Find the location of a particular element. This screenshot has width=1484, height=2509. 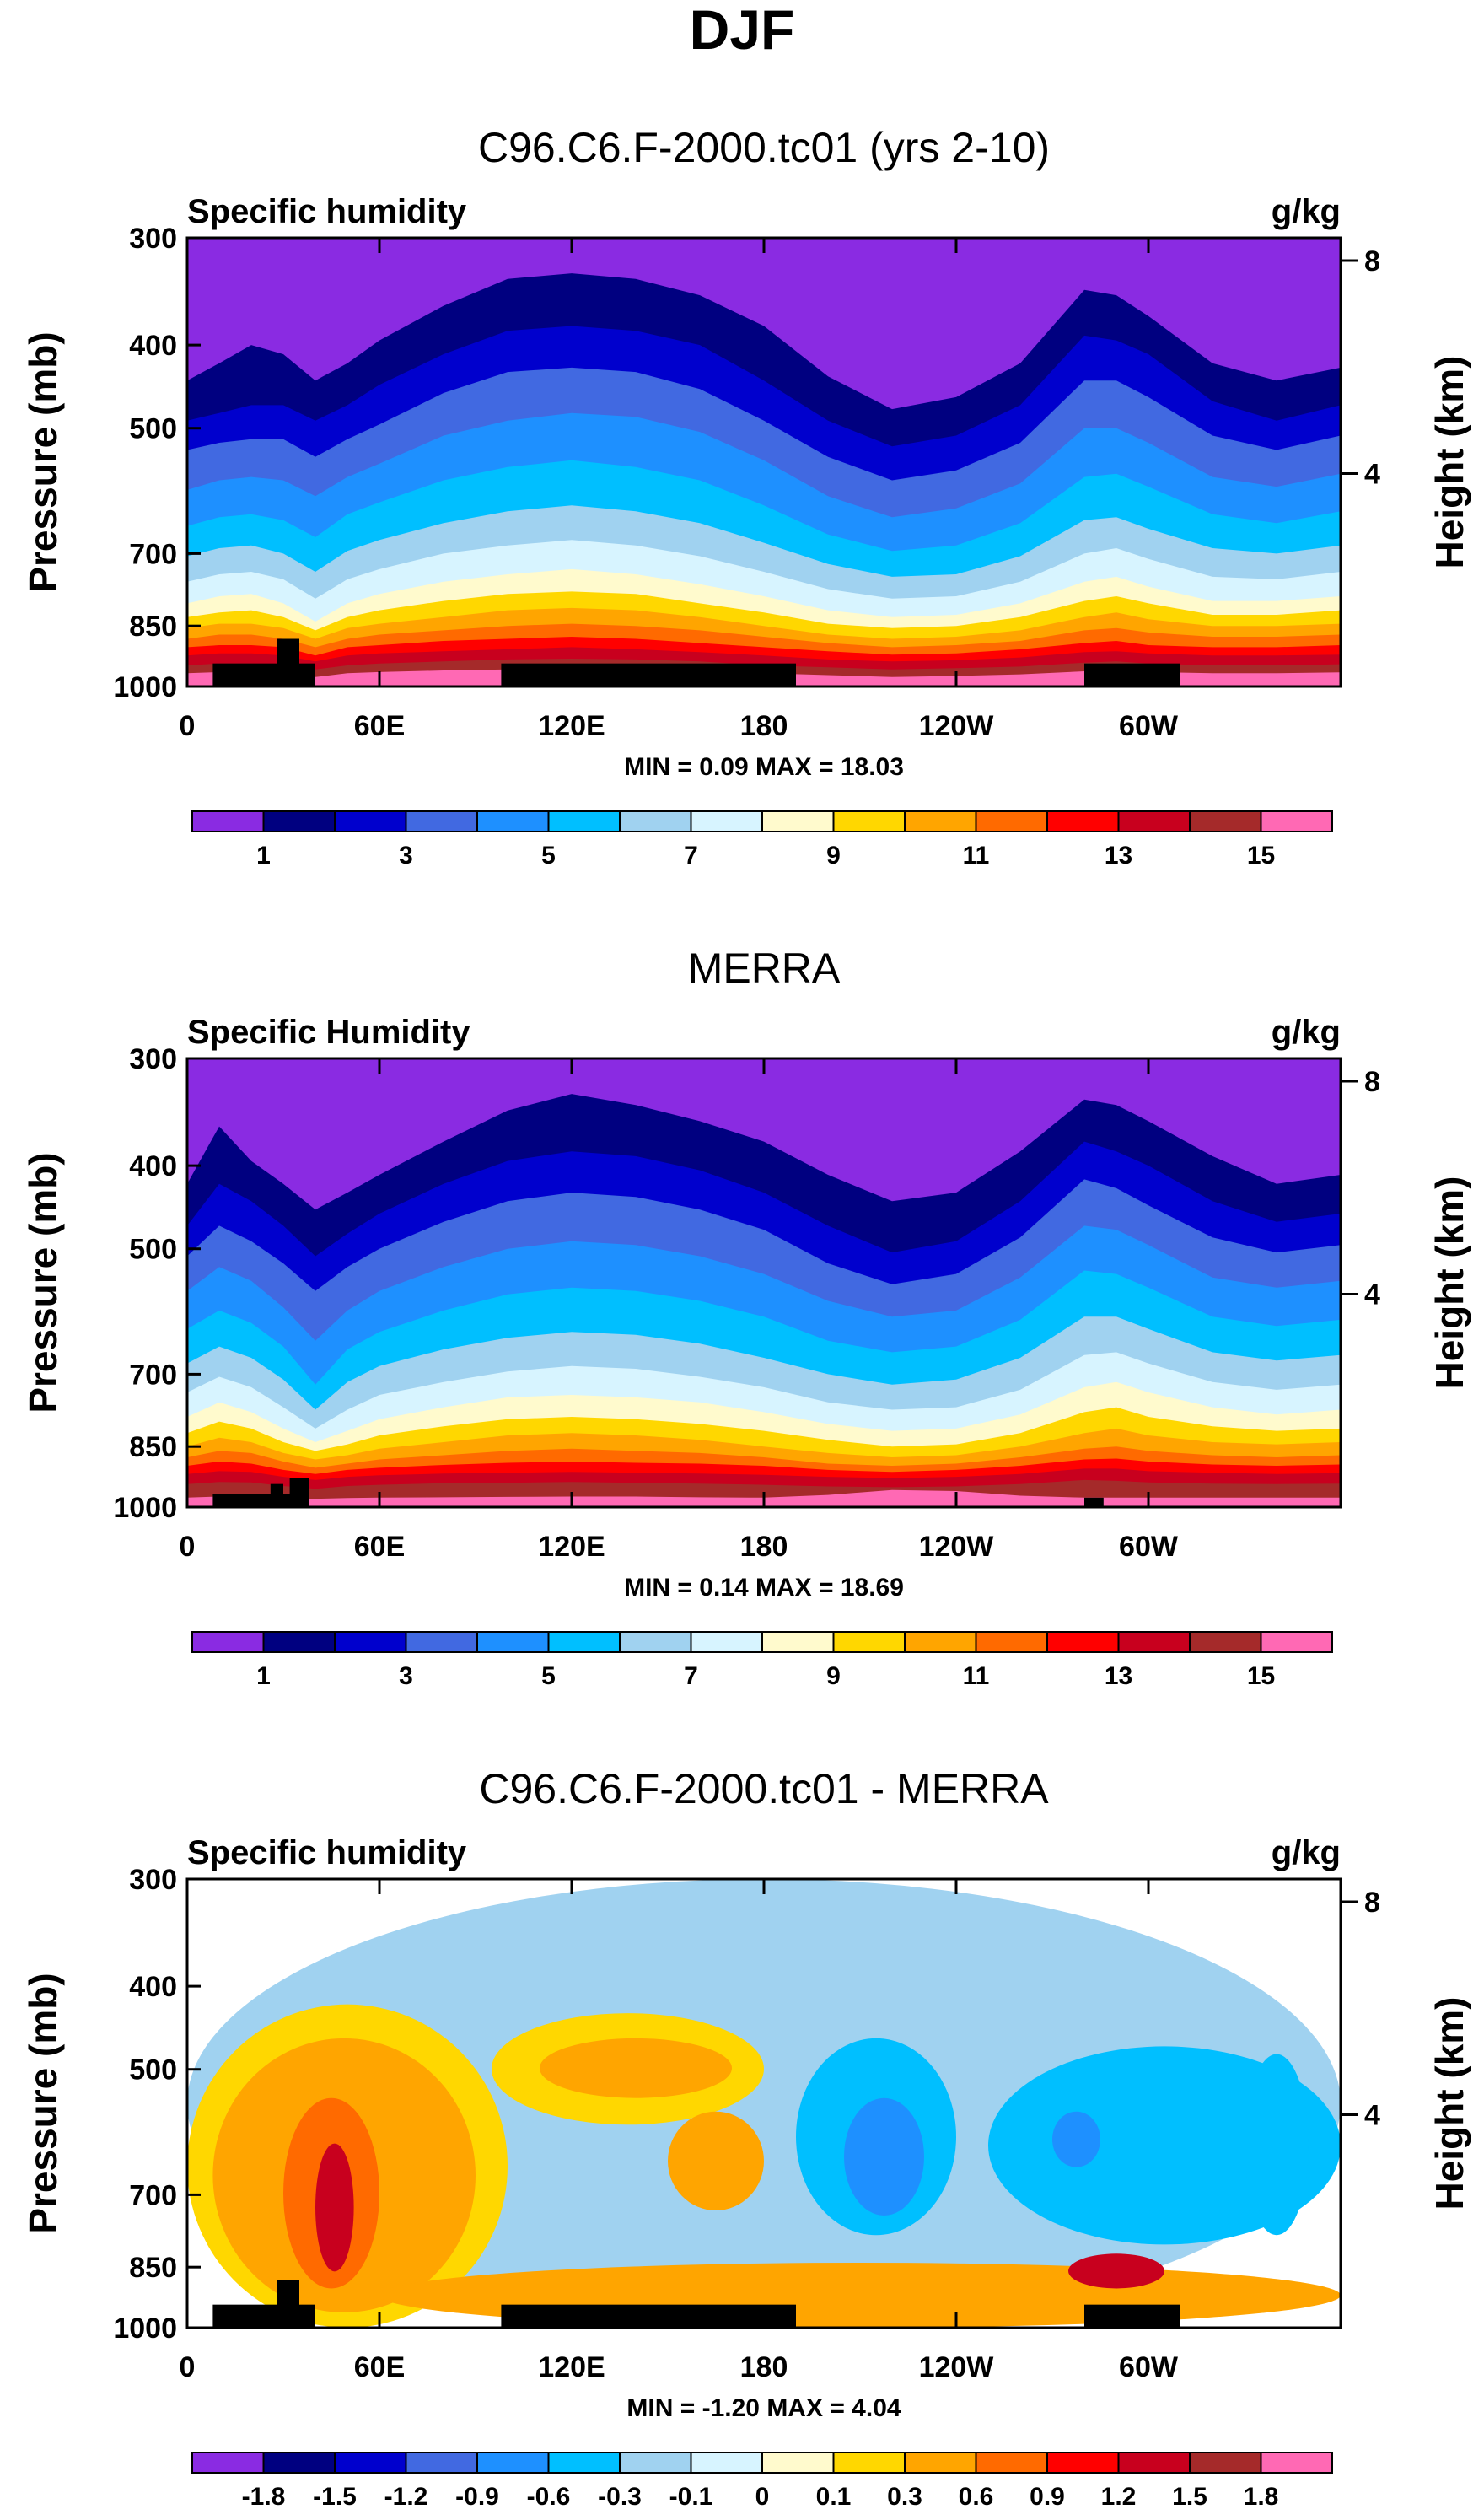

panel-variable-label: Specific humidity is located at coordinates (327, 211).